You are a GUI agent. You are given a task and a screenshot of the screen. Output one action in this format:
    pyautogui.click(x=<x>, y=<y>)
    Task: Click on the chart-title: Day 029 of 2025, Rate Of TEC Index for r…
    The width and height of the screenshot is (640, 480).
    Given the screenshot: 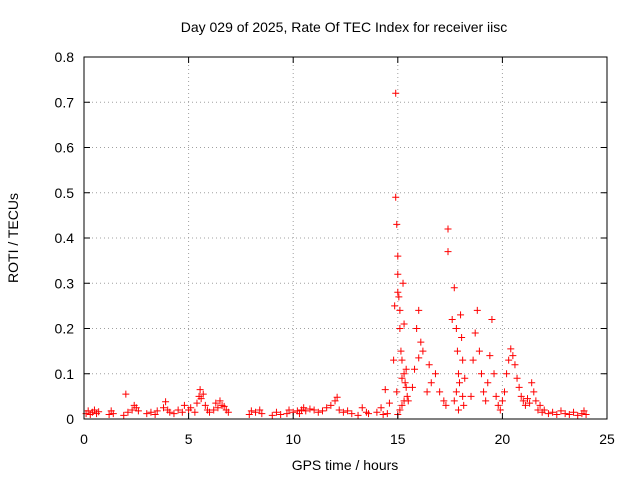 What is the action you would take?
    pyautogui.click(x=344, y=27)
    